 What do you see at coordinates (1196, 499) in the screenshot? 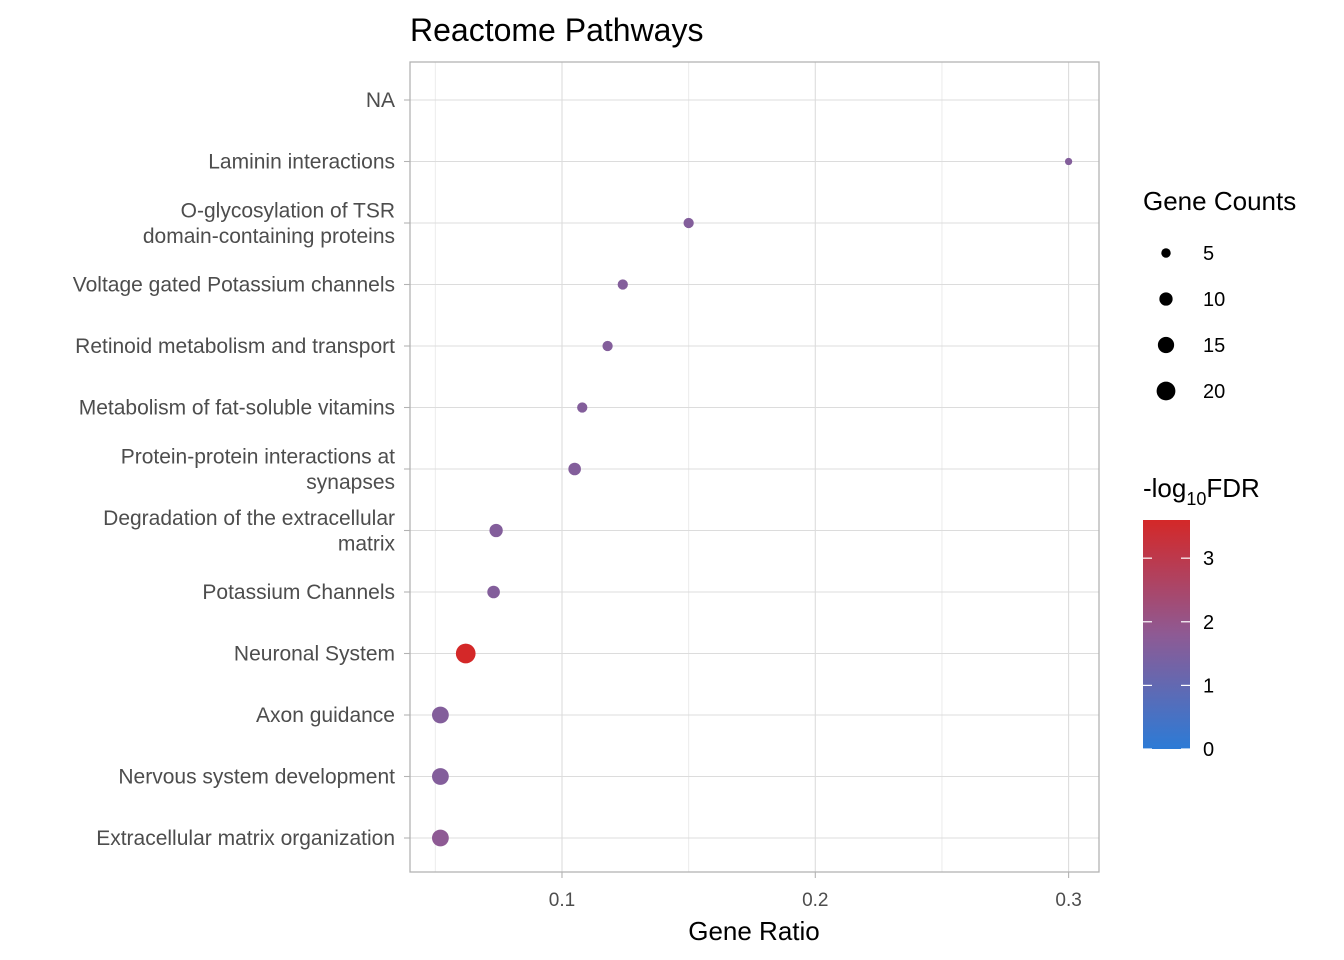
I see `color-legend-title-sub: 10` at bounding box center [1196, 499].